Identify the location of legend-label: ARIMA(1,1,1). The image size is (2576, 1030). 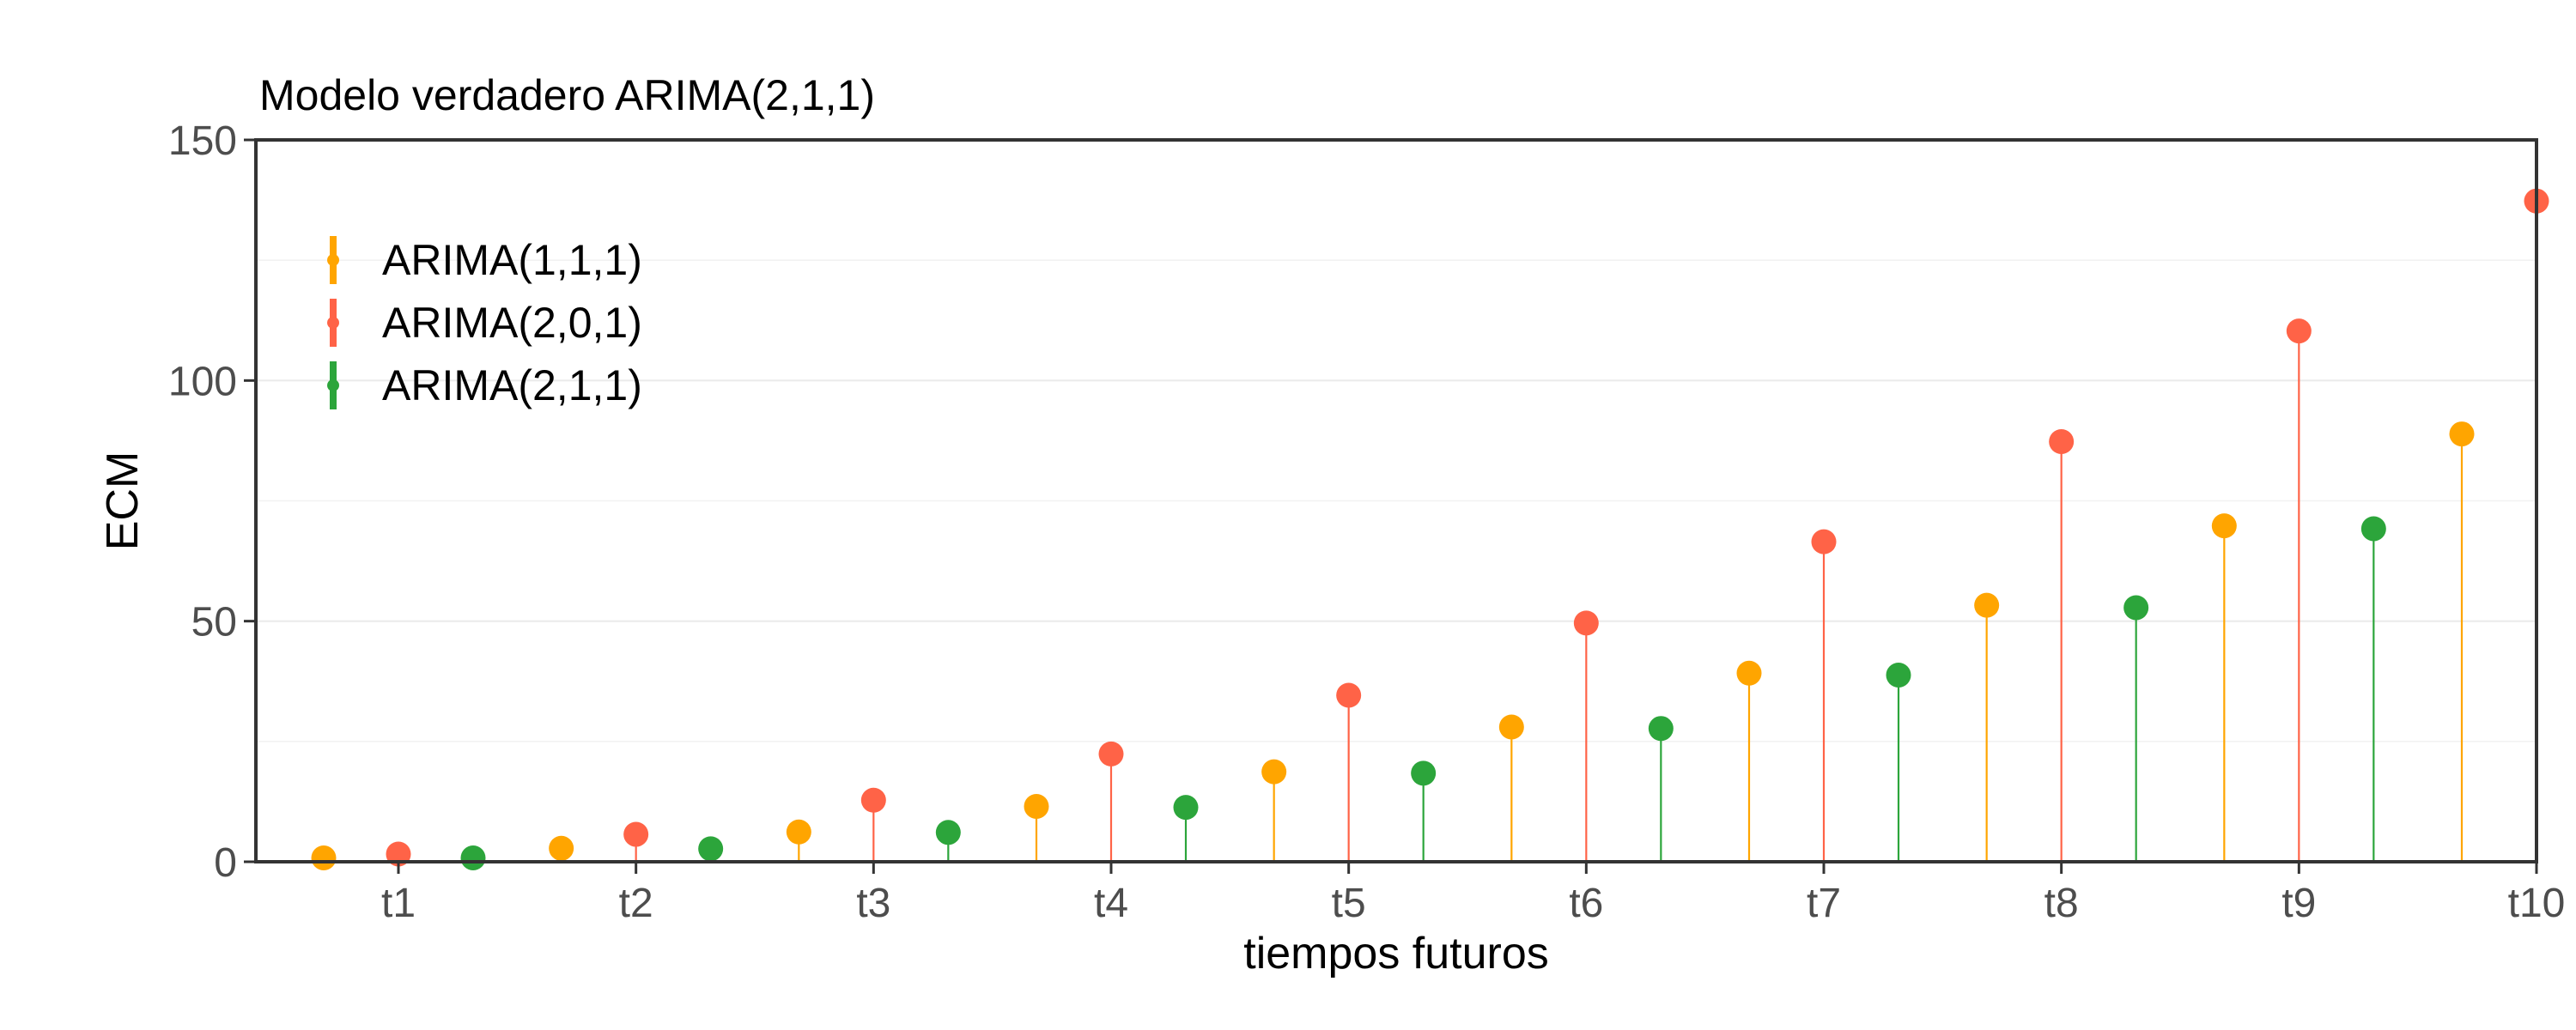
(512, 260).